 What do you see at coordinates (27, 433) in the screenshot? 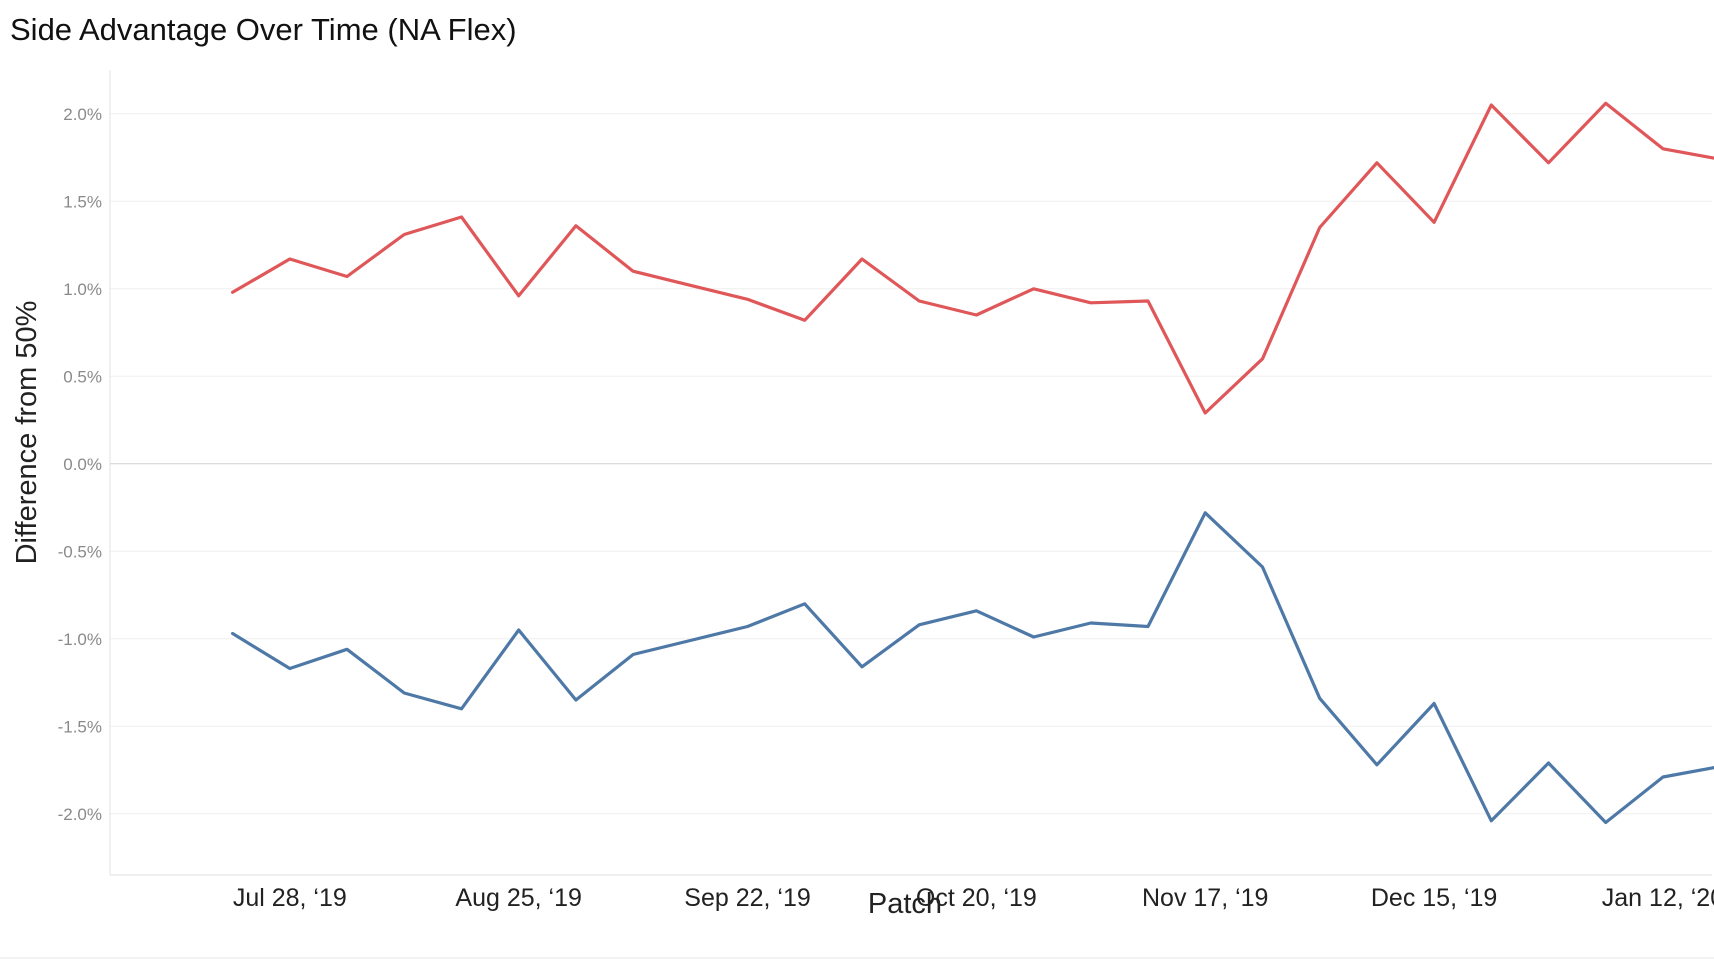
I see `y-axis-title: Difference from 50%` at bounding box center [27, 433].